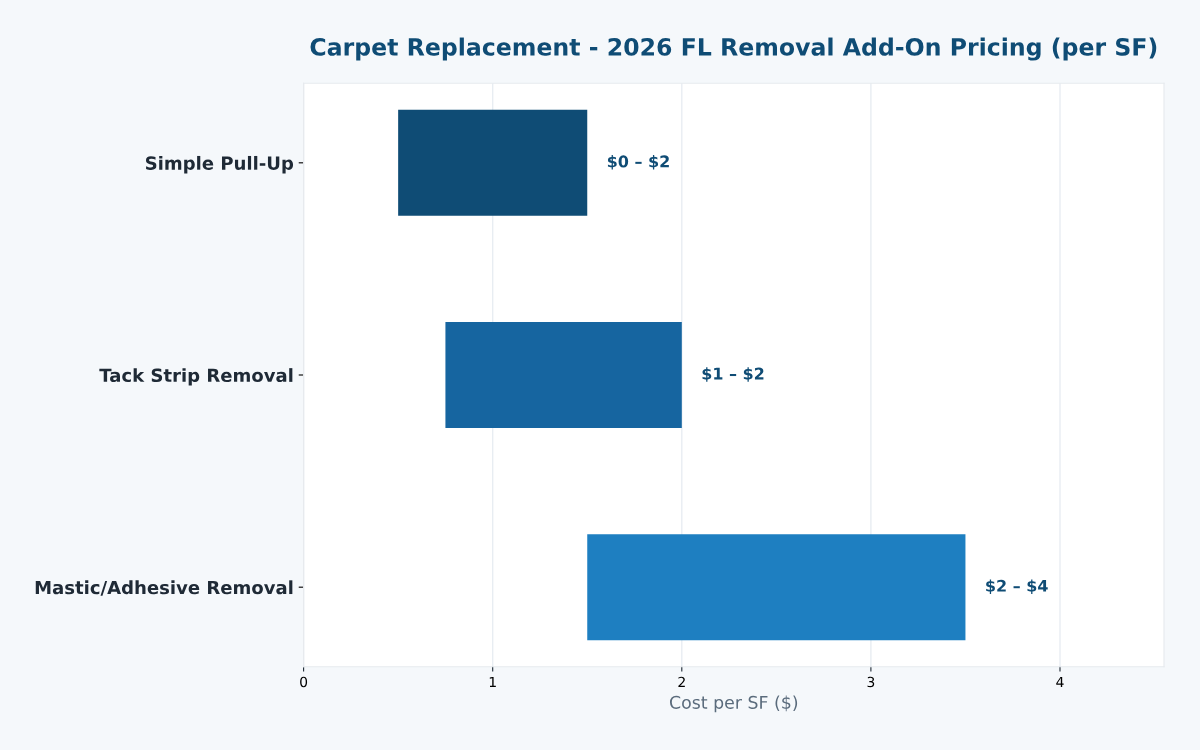 Image resolution: width=1200 pixels, height=750 pixels. Describe the element at coordinates (733, 374) in the screenshot. I see `annotation: $1 – $2` at that location.